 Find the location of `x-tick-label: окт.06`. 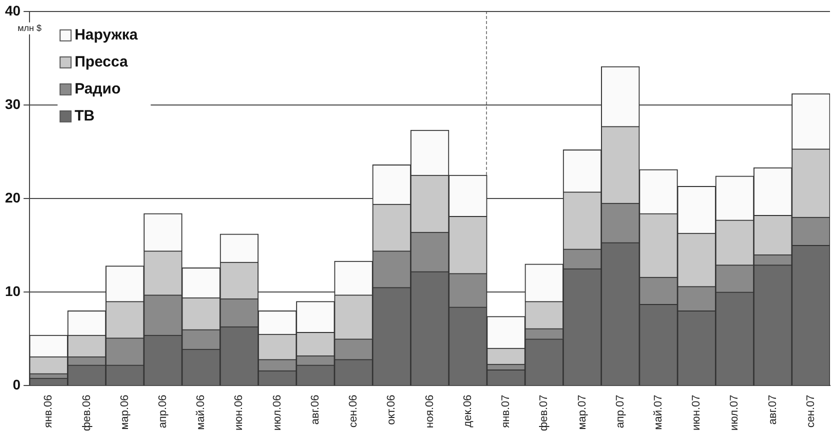

x-tick-label: окт.06 is located at coordinates (392, 409).